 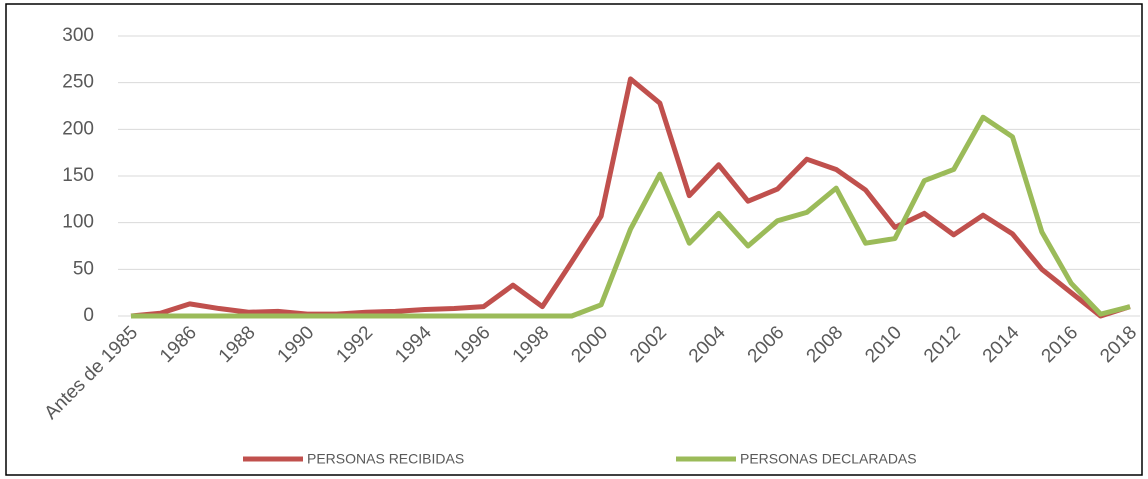 What do you see at coordinates (88, 315) in the screenshot?
I see `y-tick-label: 0` at bounding box center [88, 315].